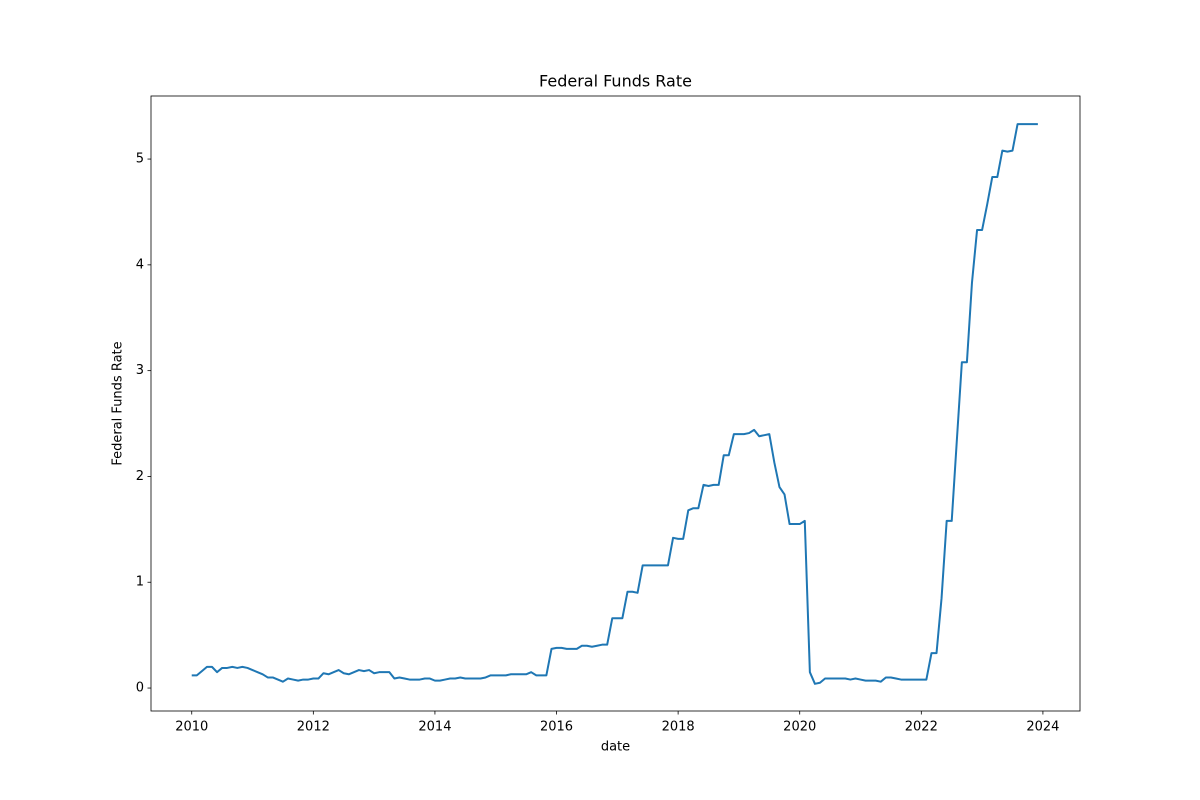 The image size is (1200, 800). What do you see at coordinates (140, 159) in the screenshot?
I see `y-tick-label: 5` at bounding box center [140, 159].